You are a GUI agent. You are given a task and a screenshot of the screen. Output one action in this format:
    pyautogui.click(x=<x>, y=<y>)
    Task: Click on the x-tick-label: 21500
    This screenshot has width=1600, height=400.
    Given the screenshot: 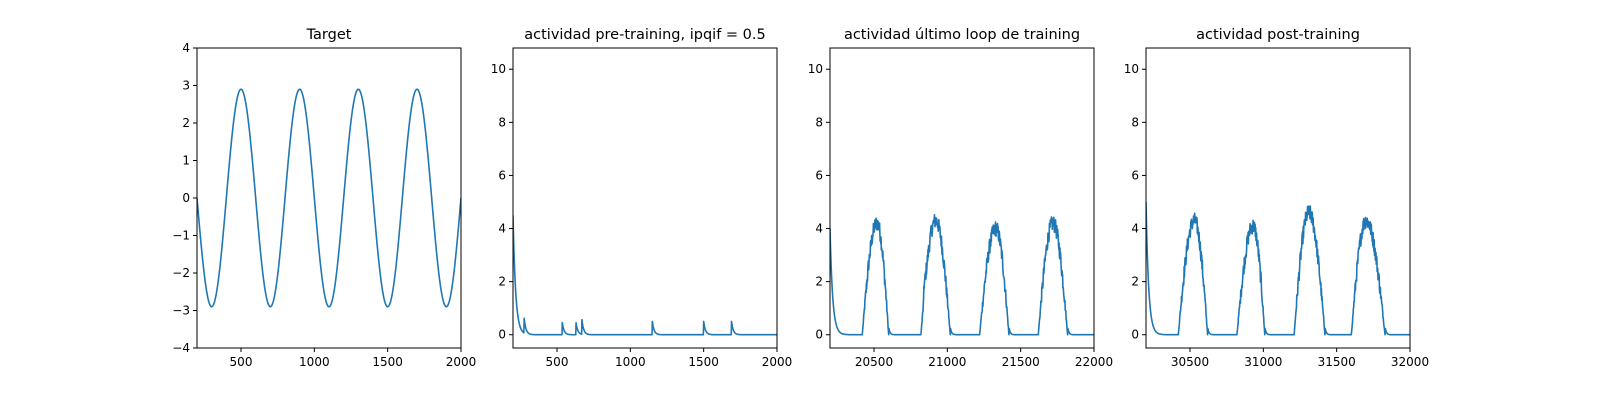 What is the action you would take?
    pyautogui.click(x=1021, y=362)
    